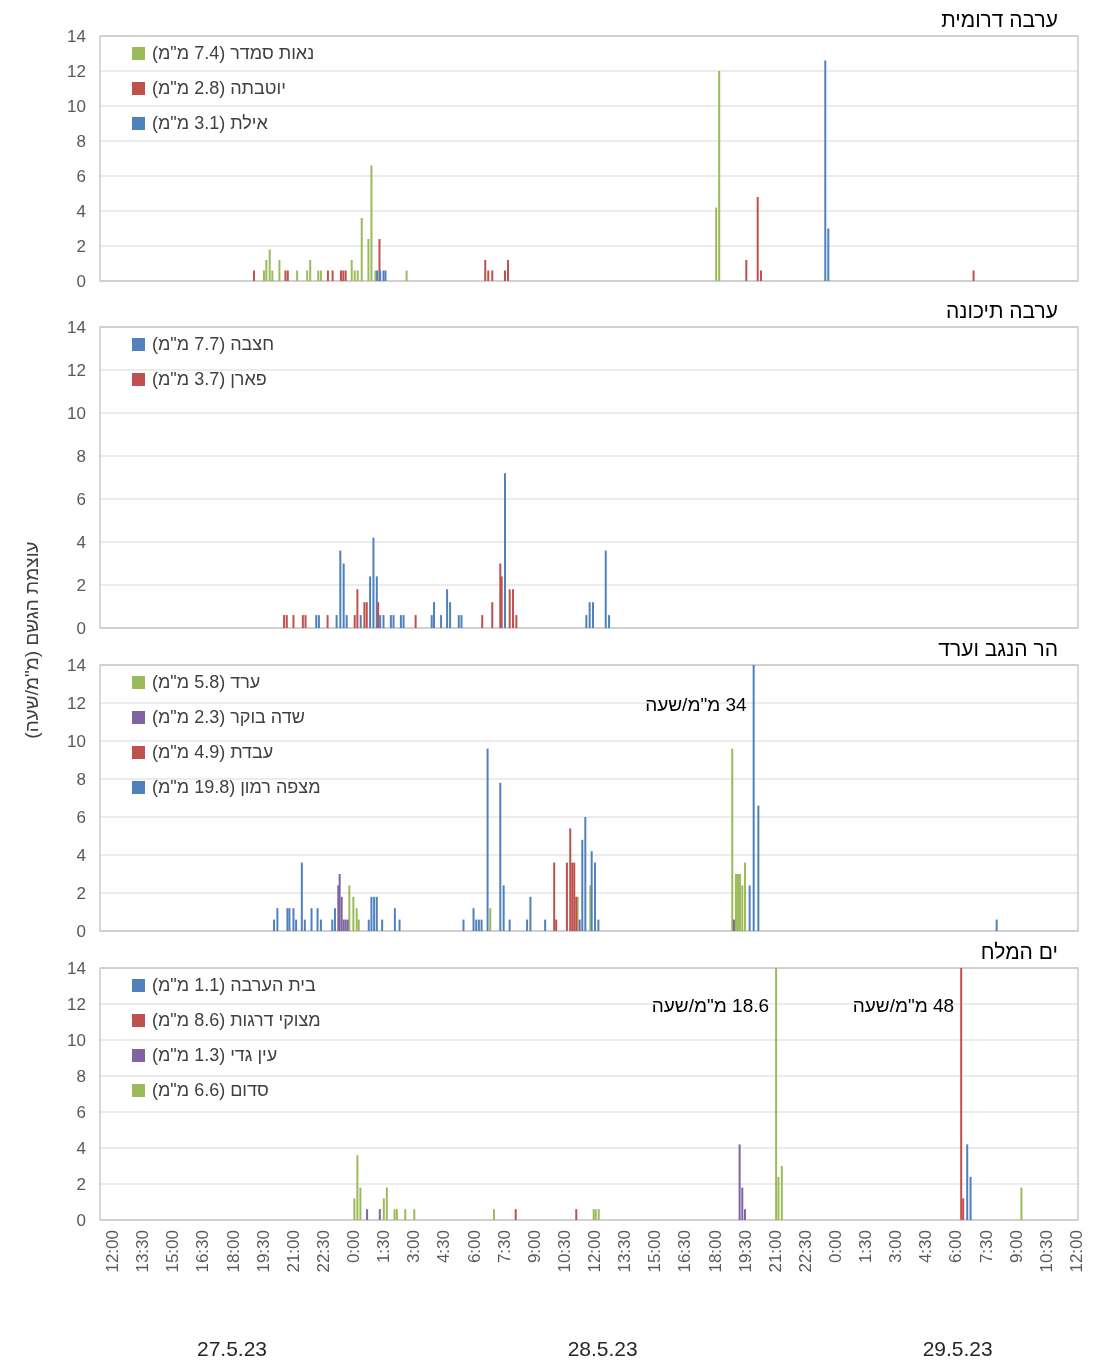 The height and width of the screenshot is (1367, 1097). Describe the element at coordinates (215, 1055) in the screenshot. I see `legend-label: עין גדי (1.3 מ"מ)` at that location.